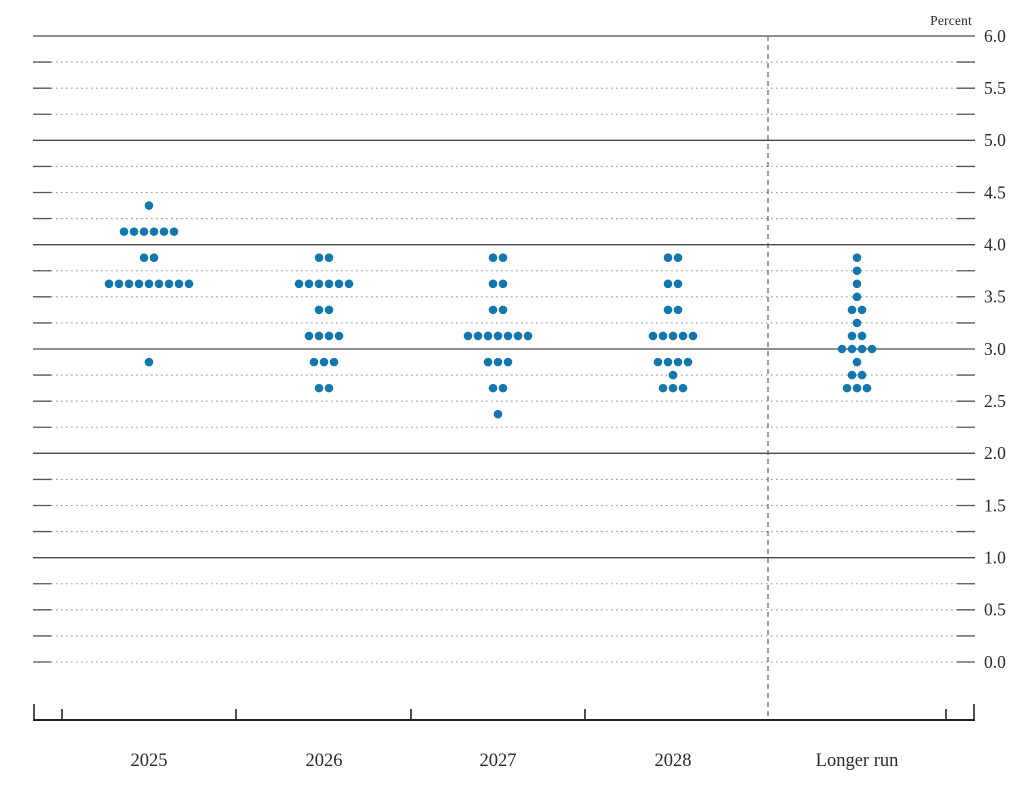  What do you see at coordinates (995, 557) in the screenshot?
I see `y-axis-label: 1.0` at bounding box center [995, 557].